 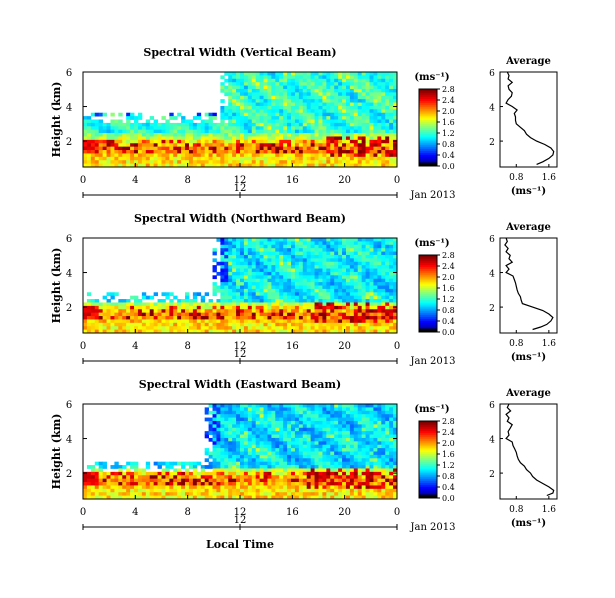 I want to click on profile-y-tick-label: 4, so click(x=492, y=109).